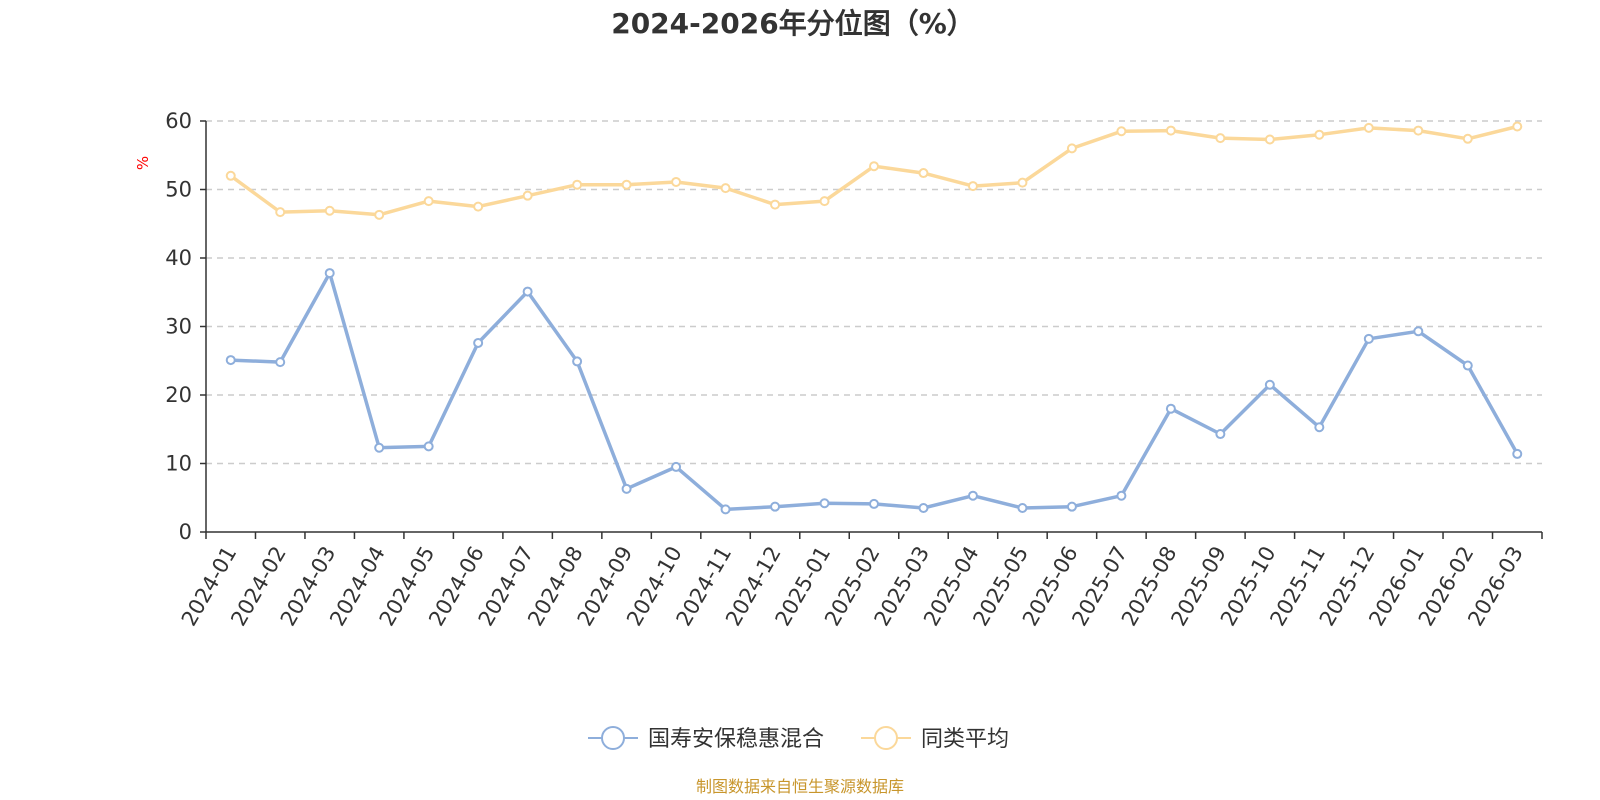 Image resolution: width=1600 pixels, height=800 pixels. Describe the element at coordinates (178, 190) in the screenshot. I see `y-tick-label: 50` at that location.